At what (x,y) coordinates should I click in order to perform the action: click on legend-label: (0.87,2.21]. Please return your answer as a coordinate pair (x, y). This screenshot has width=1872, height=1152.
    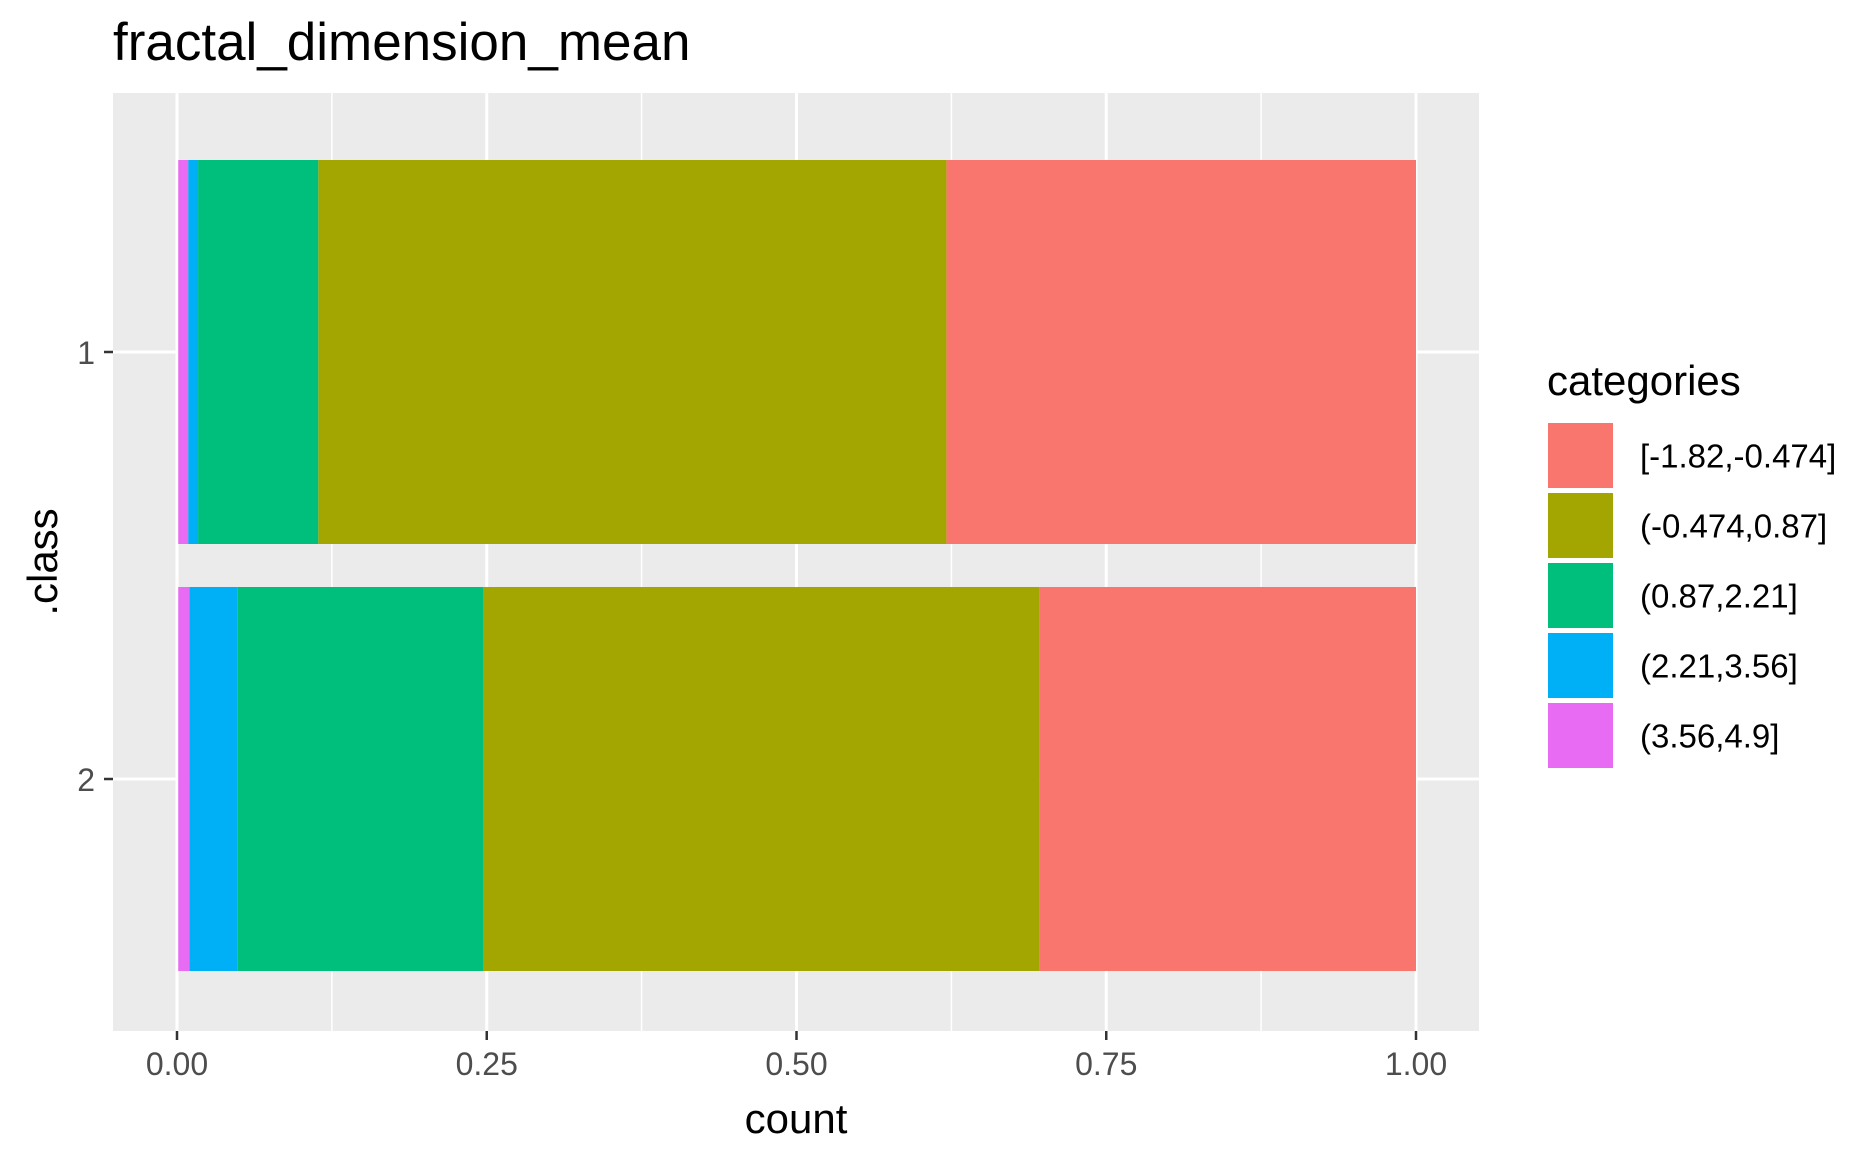
    Looking at the image, I should click on (1719, 596).